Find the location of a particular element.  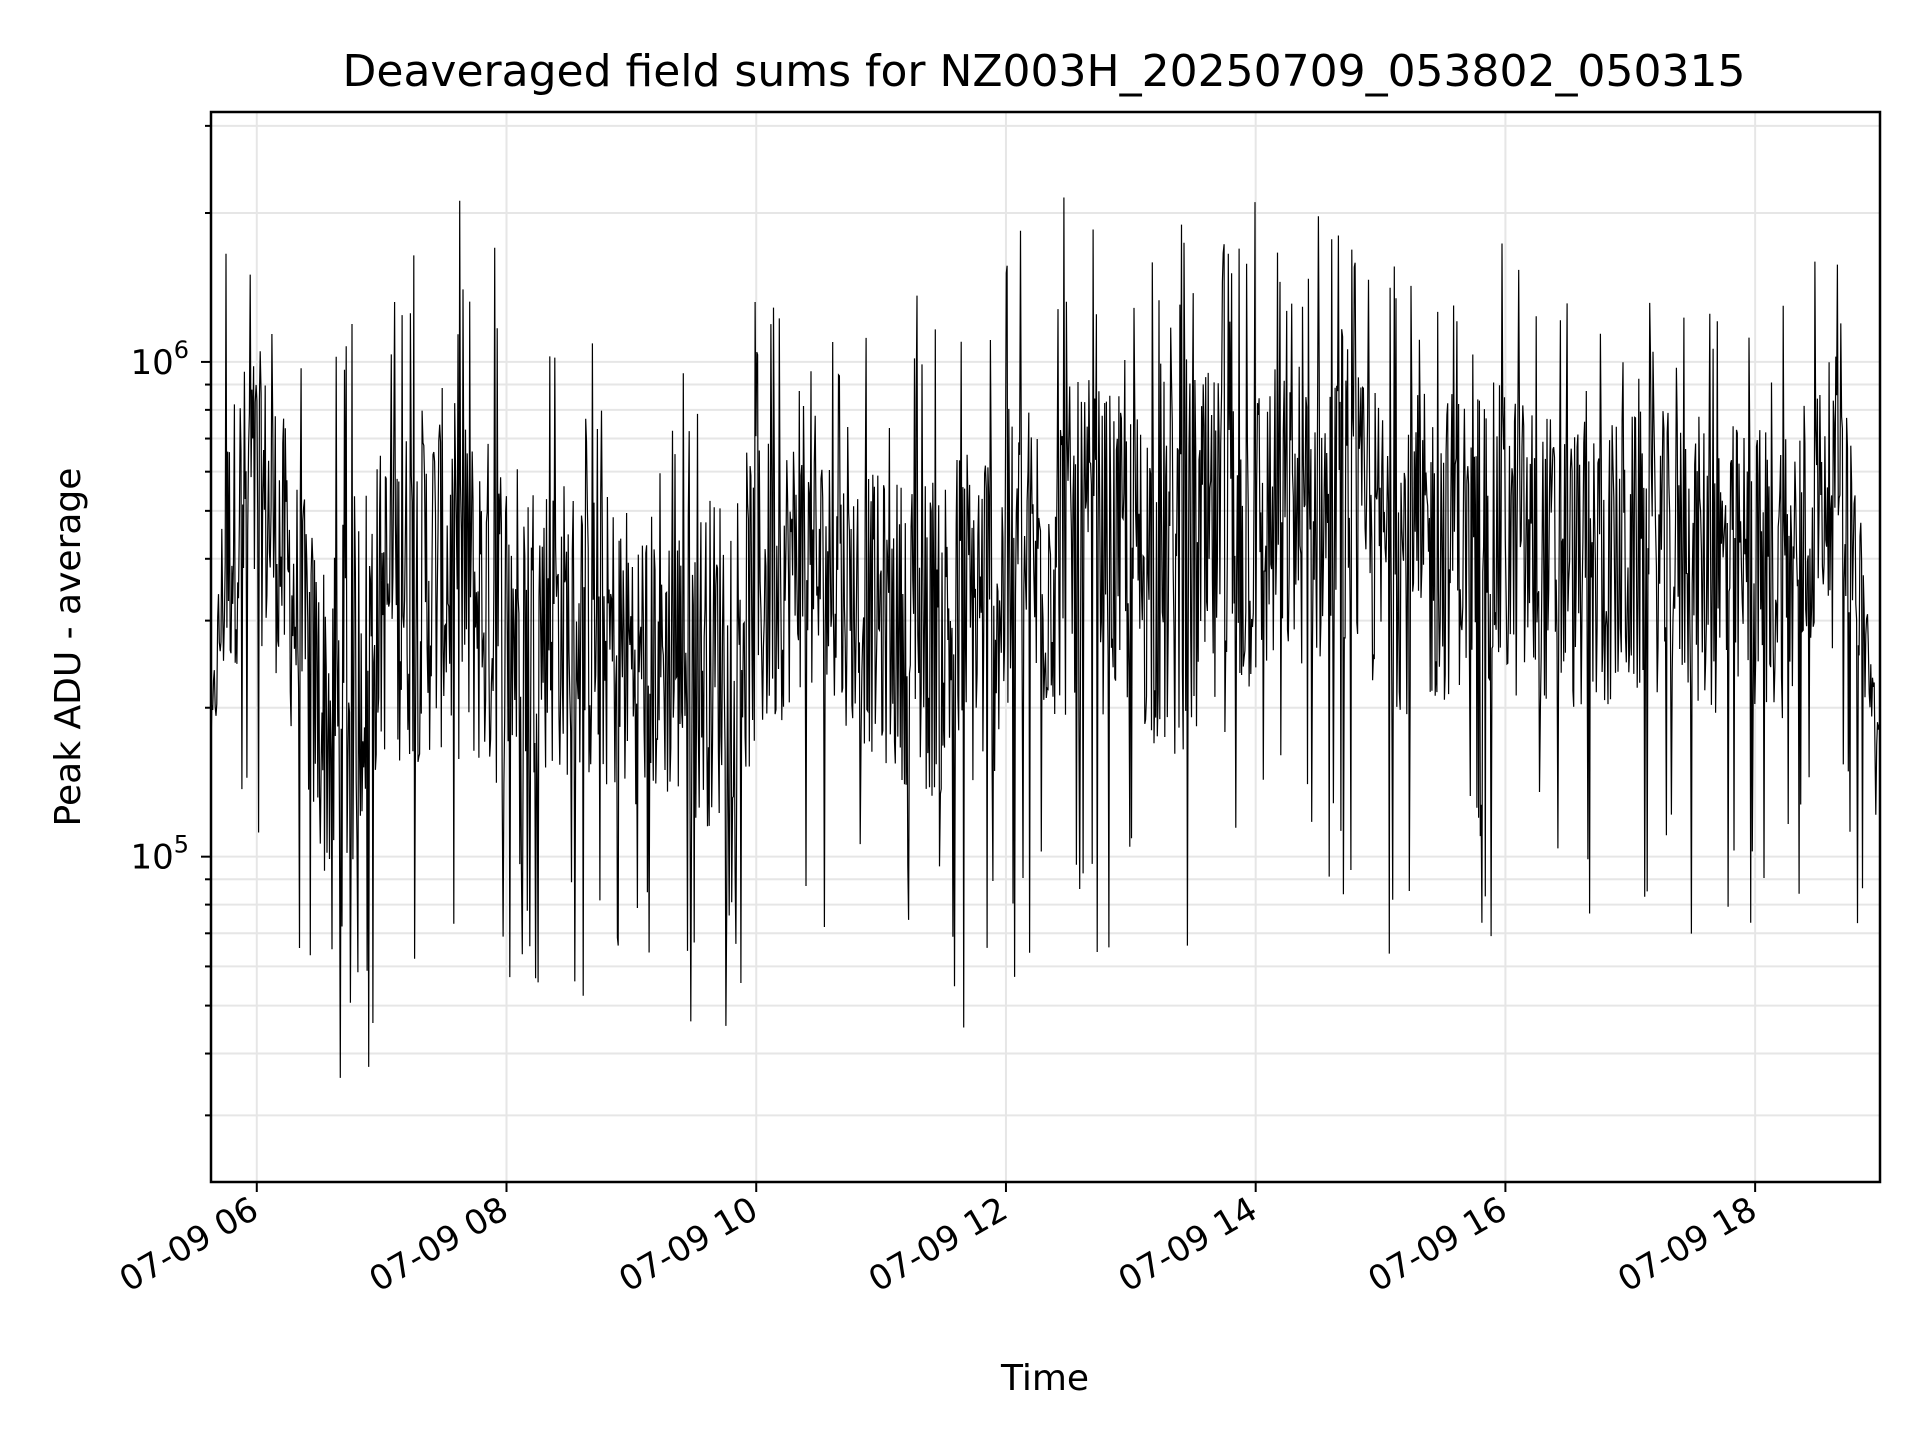

x-axis-label: Time is located at coordinates (1044, 1378).